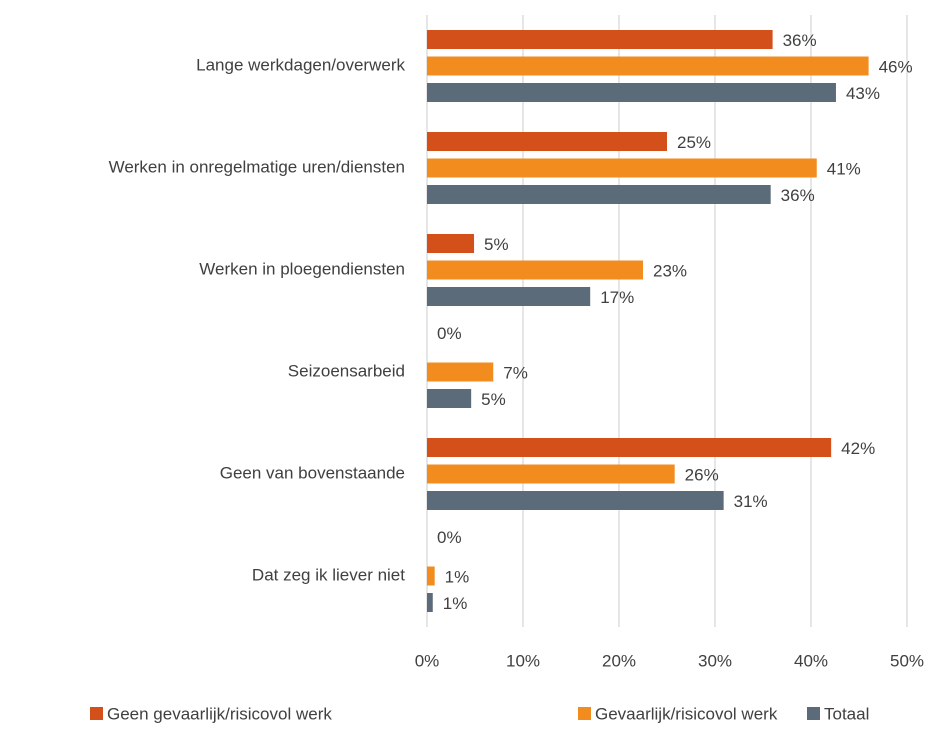 This screenshot has height=732, width=931. I want to click on category-label: Lange werkdagen/overwerk, so click(300, 64).